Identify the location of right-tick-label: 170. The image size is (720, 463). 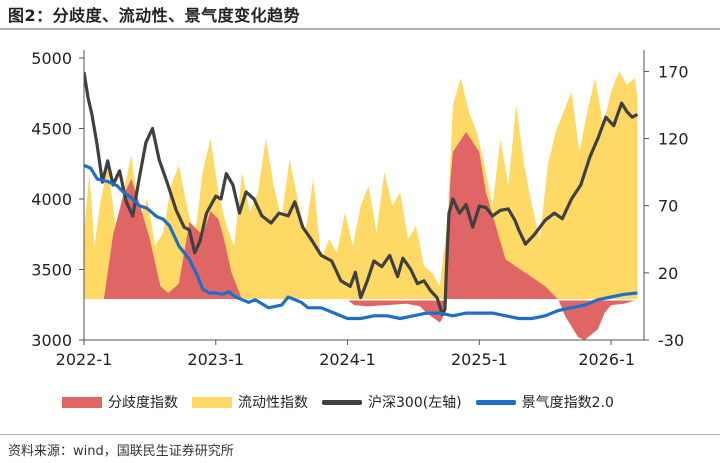
(673, 71).